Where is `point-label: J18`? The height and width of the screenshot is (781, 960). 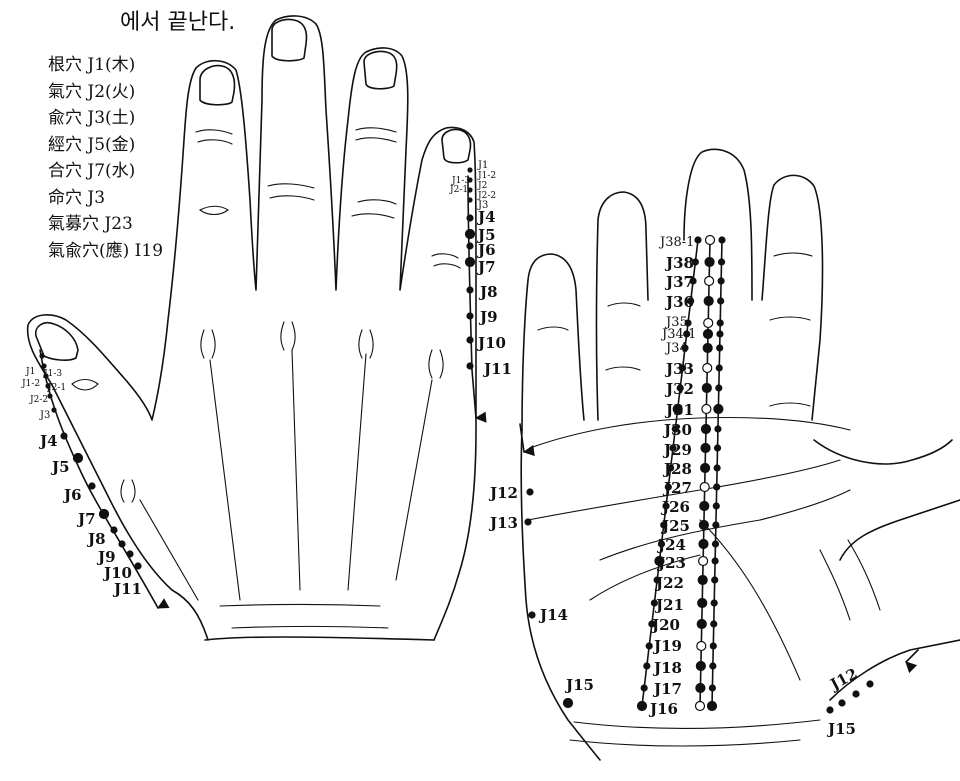 point-label: J18 is located at coordinates (667, 668).